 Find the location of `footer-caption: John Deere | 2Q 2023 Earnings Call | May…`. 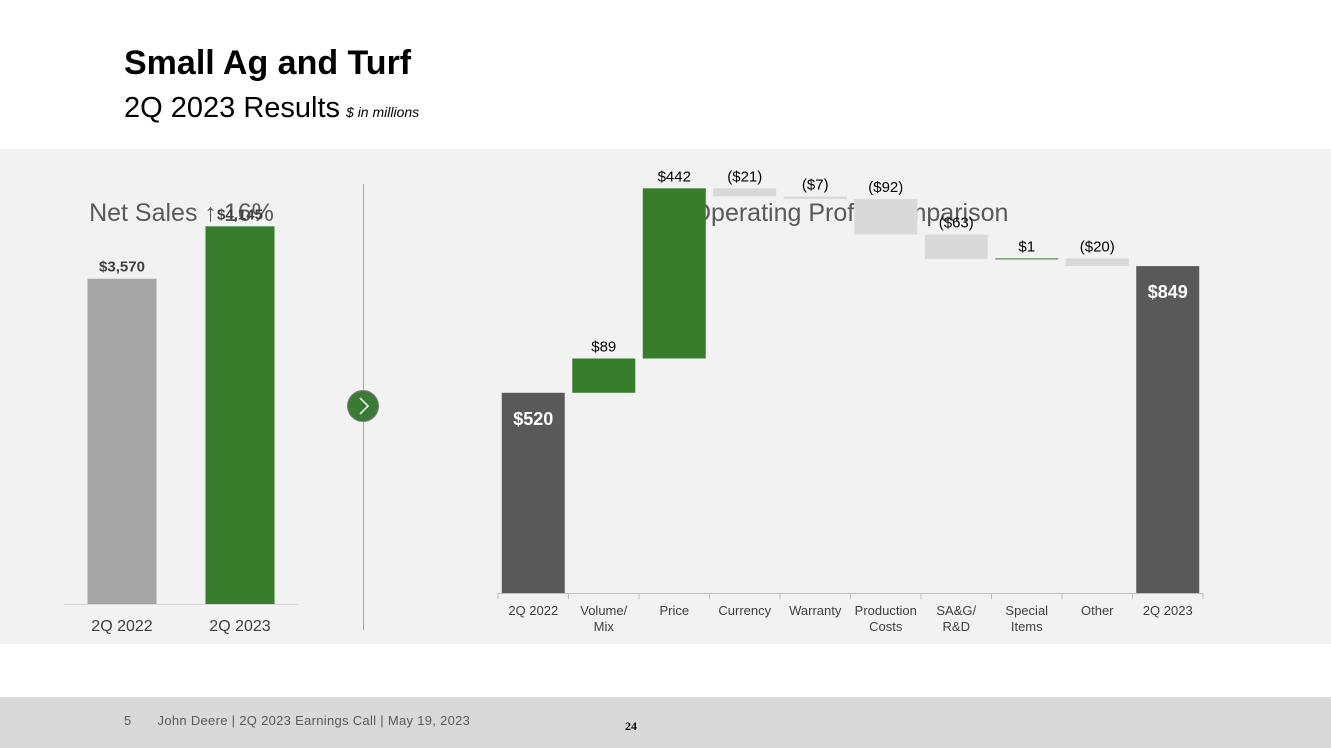

footer-caption: John Deere | 2Q 2023 Earnings Call | May… is located at coordinates (314, 720).